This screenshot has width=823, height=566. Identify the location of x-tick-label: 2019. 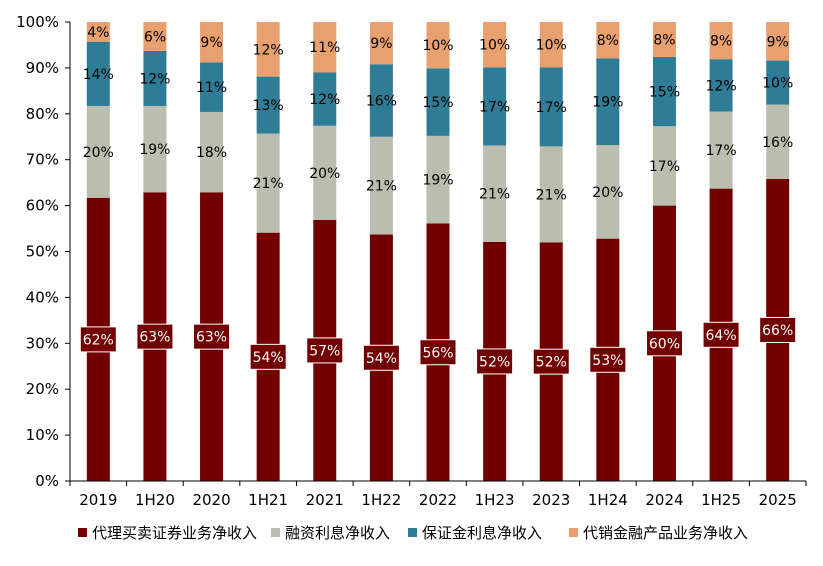
(98, 500).